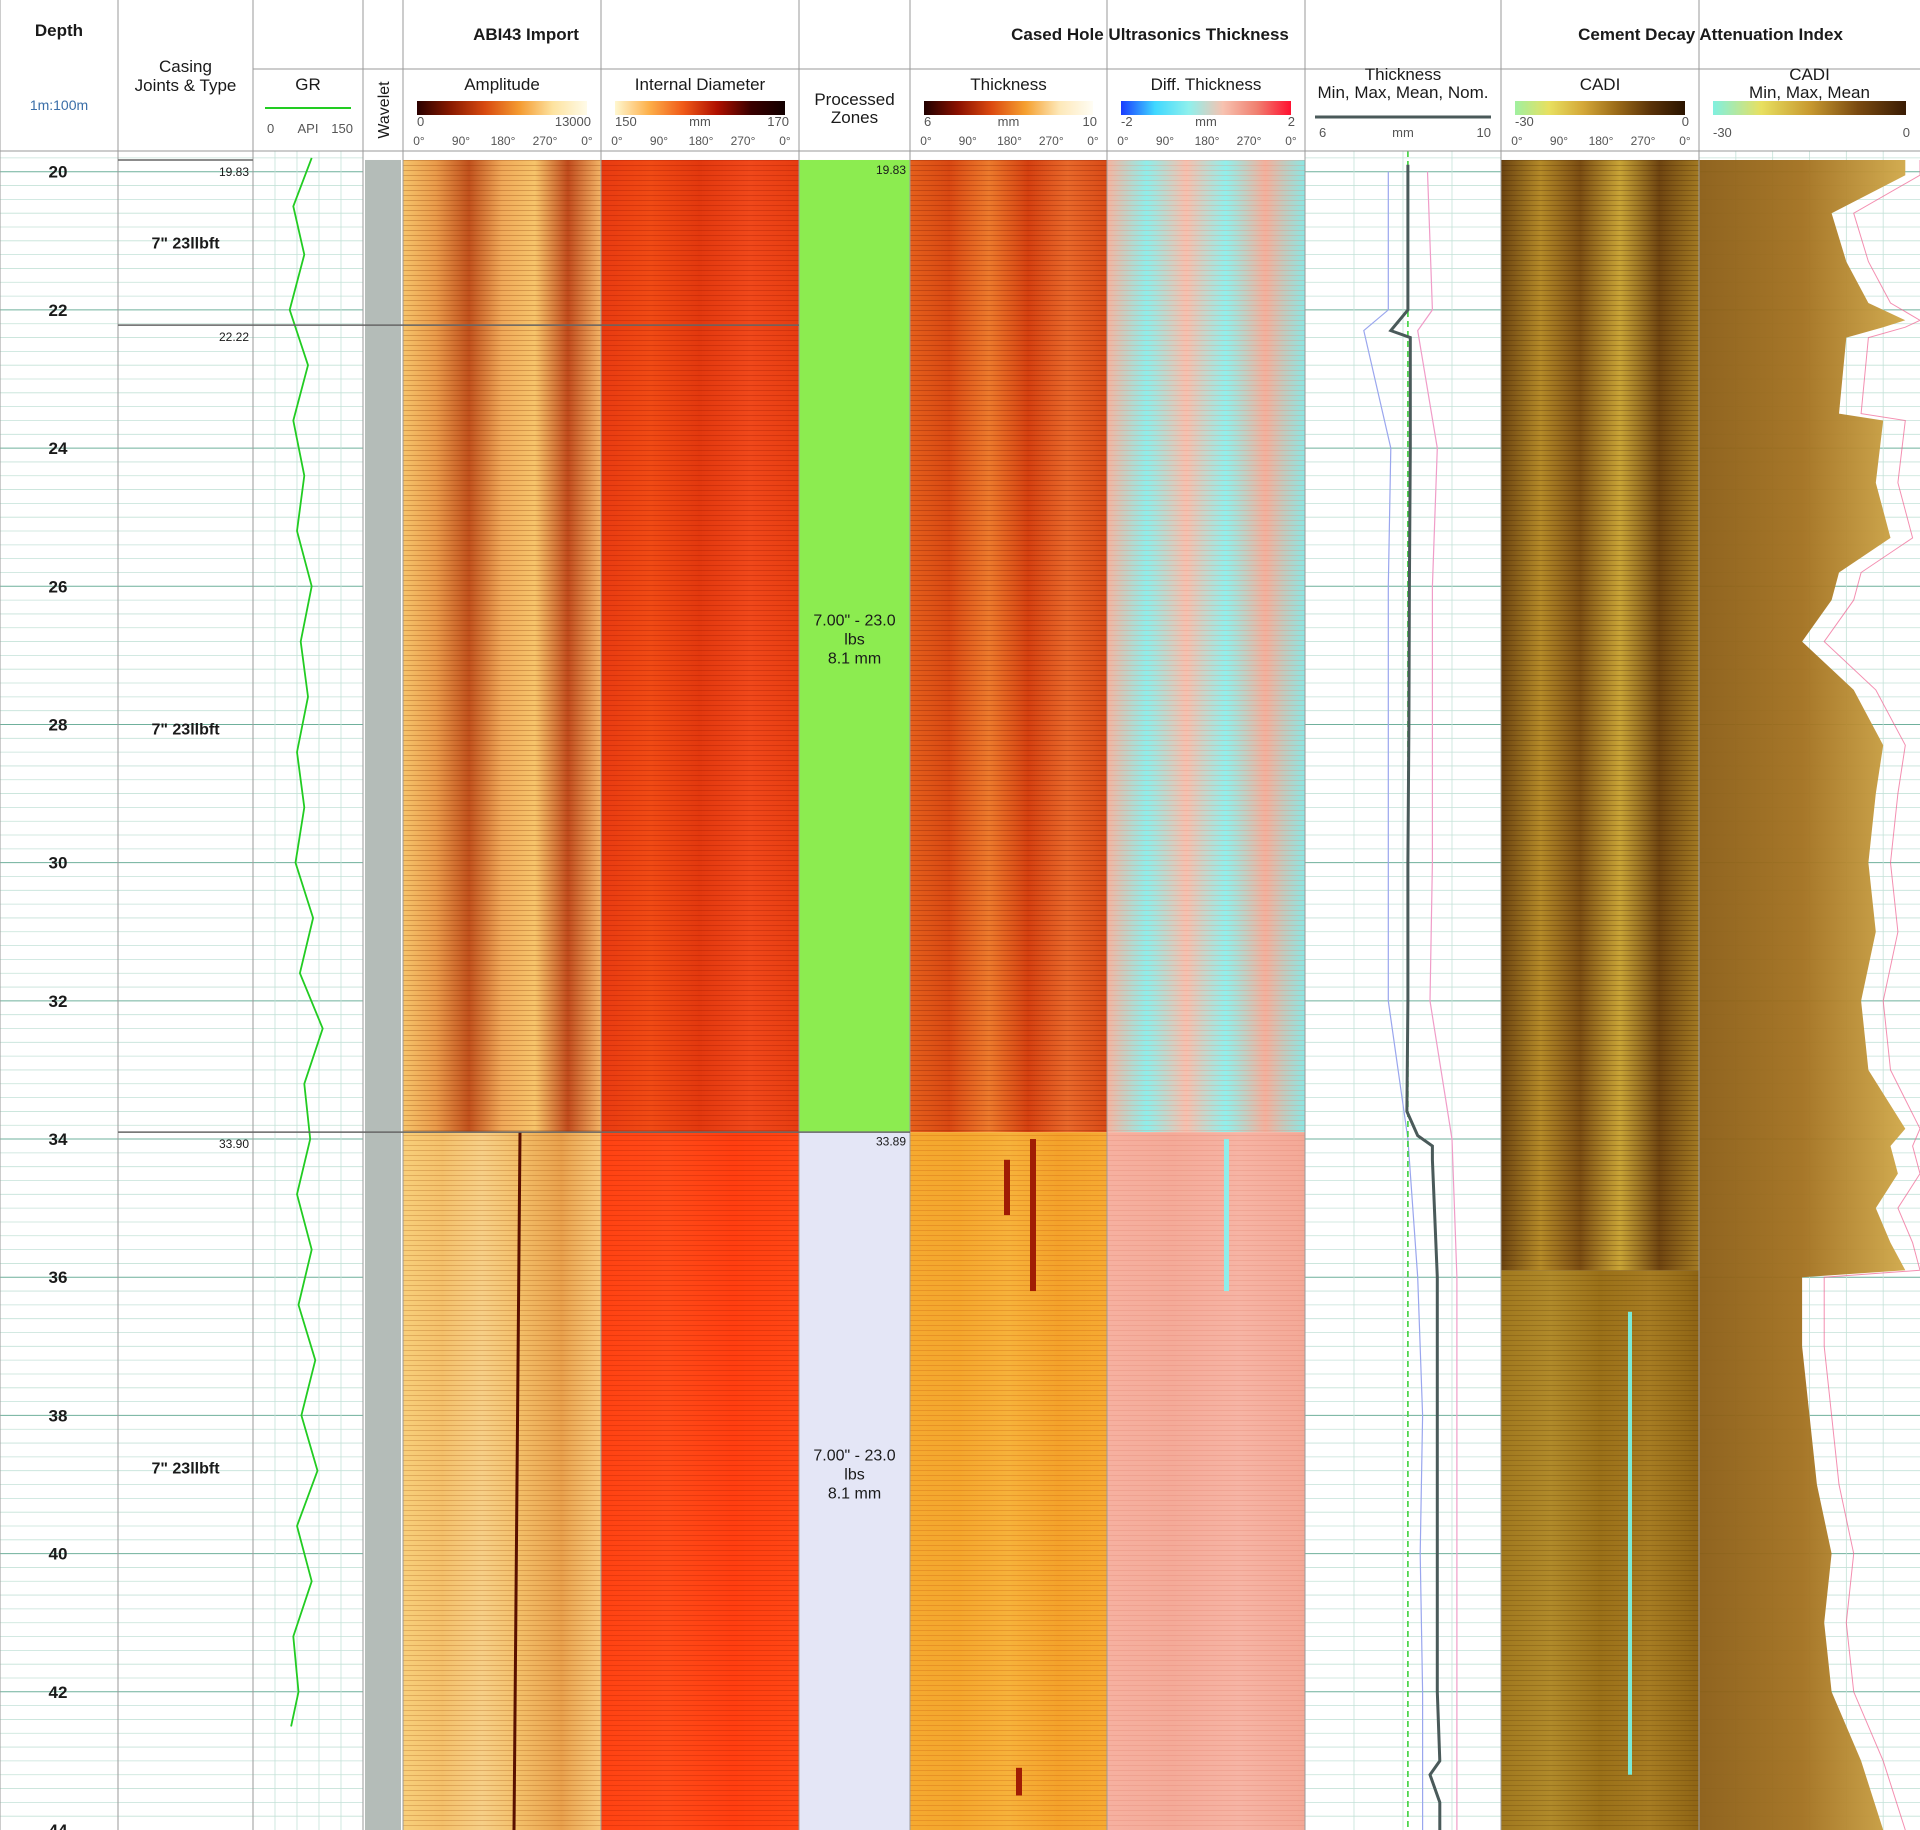 The width and height of the screenshot is (1920, 1830). What do you see at coordinates (1008, 646) in the screenshot?
I see `thickness-image-upper-texture` at bounding box center [1008, 646].